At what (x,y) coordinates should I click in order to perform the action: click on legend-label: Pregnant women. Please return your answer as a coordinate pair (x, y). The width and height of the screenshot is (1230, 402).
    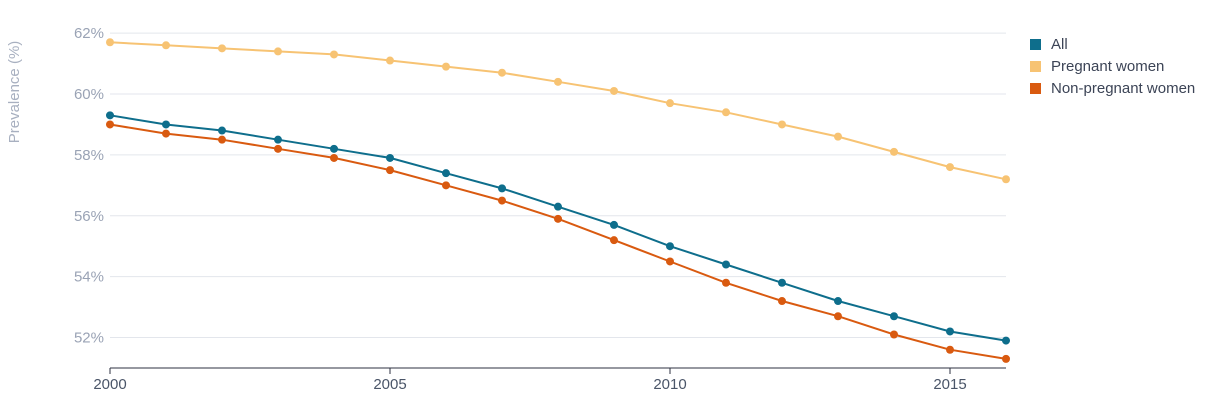
    Looking at the image, I should click on (1108, 66).